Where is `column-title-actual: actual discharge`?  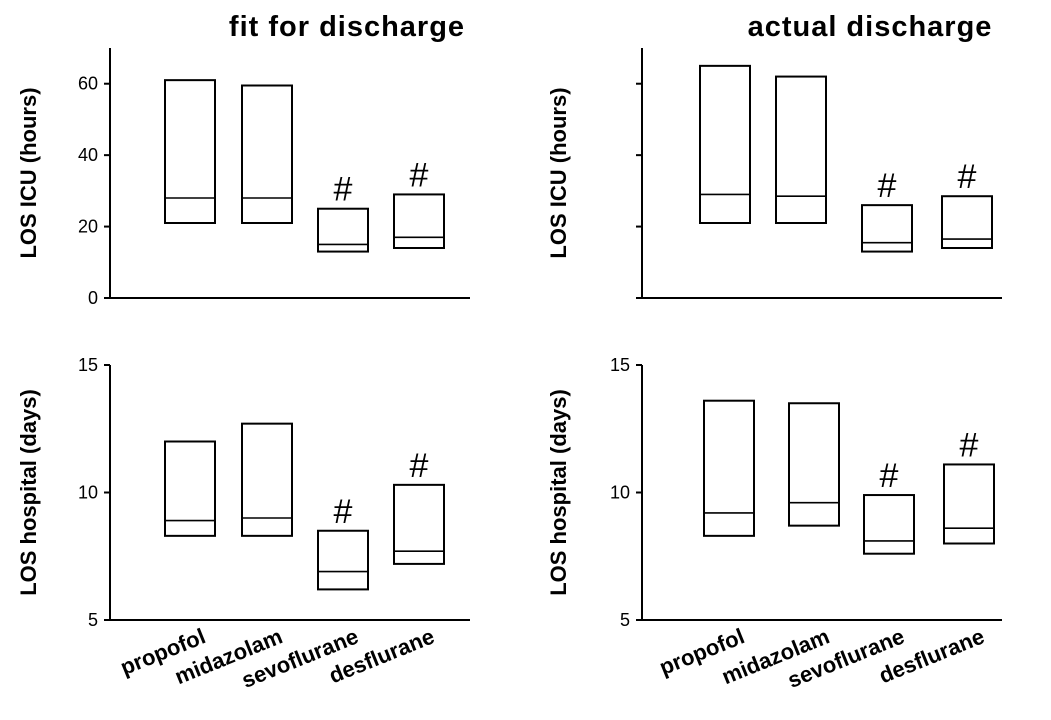 column-title-actual: actual discharge is located at coordinates (870, 27).